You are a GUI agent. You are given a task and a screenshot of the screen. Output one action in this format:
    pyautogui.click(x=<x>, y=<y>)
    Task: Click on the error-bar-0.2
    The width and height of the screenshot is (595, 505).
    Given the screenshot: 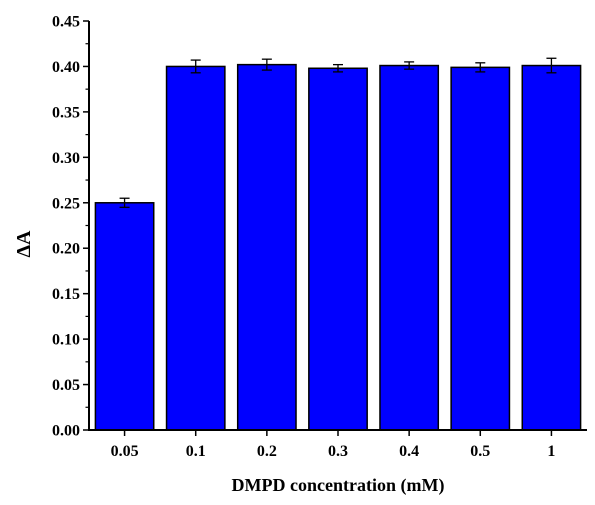 What is the action you would take?
    pyautogui.click(x=266, y=64)
    